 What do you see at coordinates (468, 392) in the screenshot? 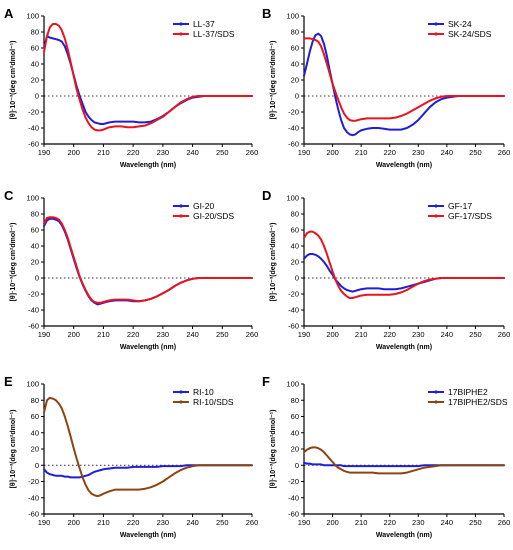
I see `legend-label: 17BIPHE2` at bounding box center [468, 392].